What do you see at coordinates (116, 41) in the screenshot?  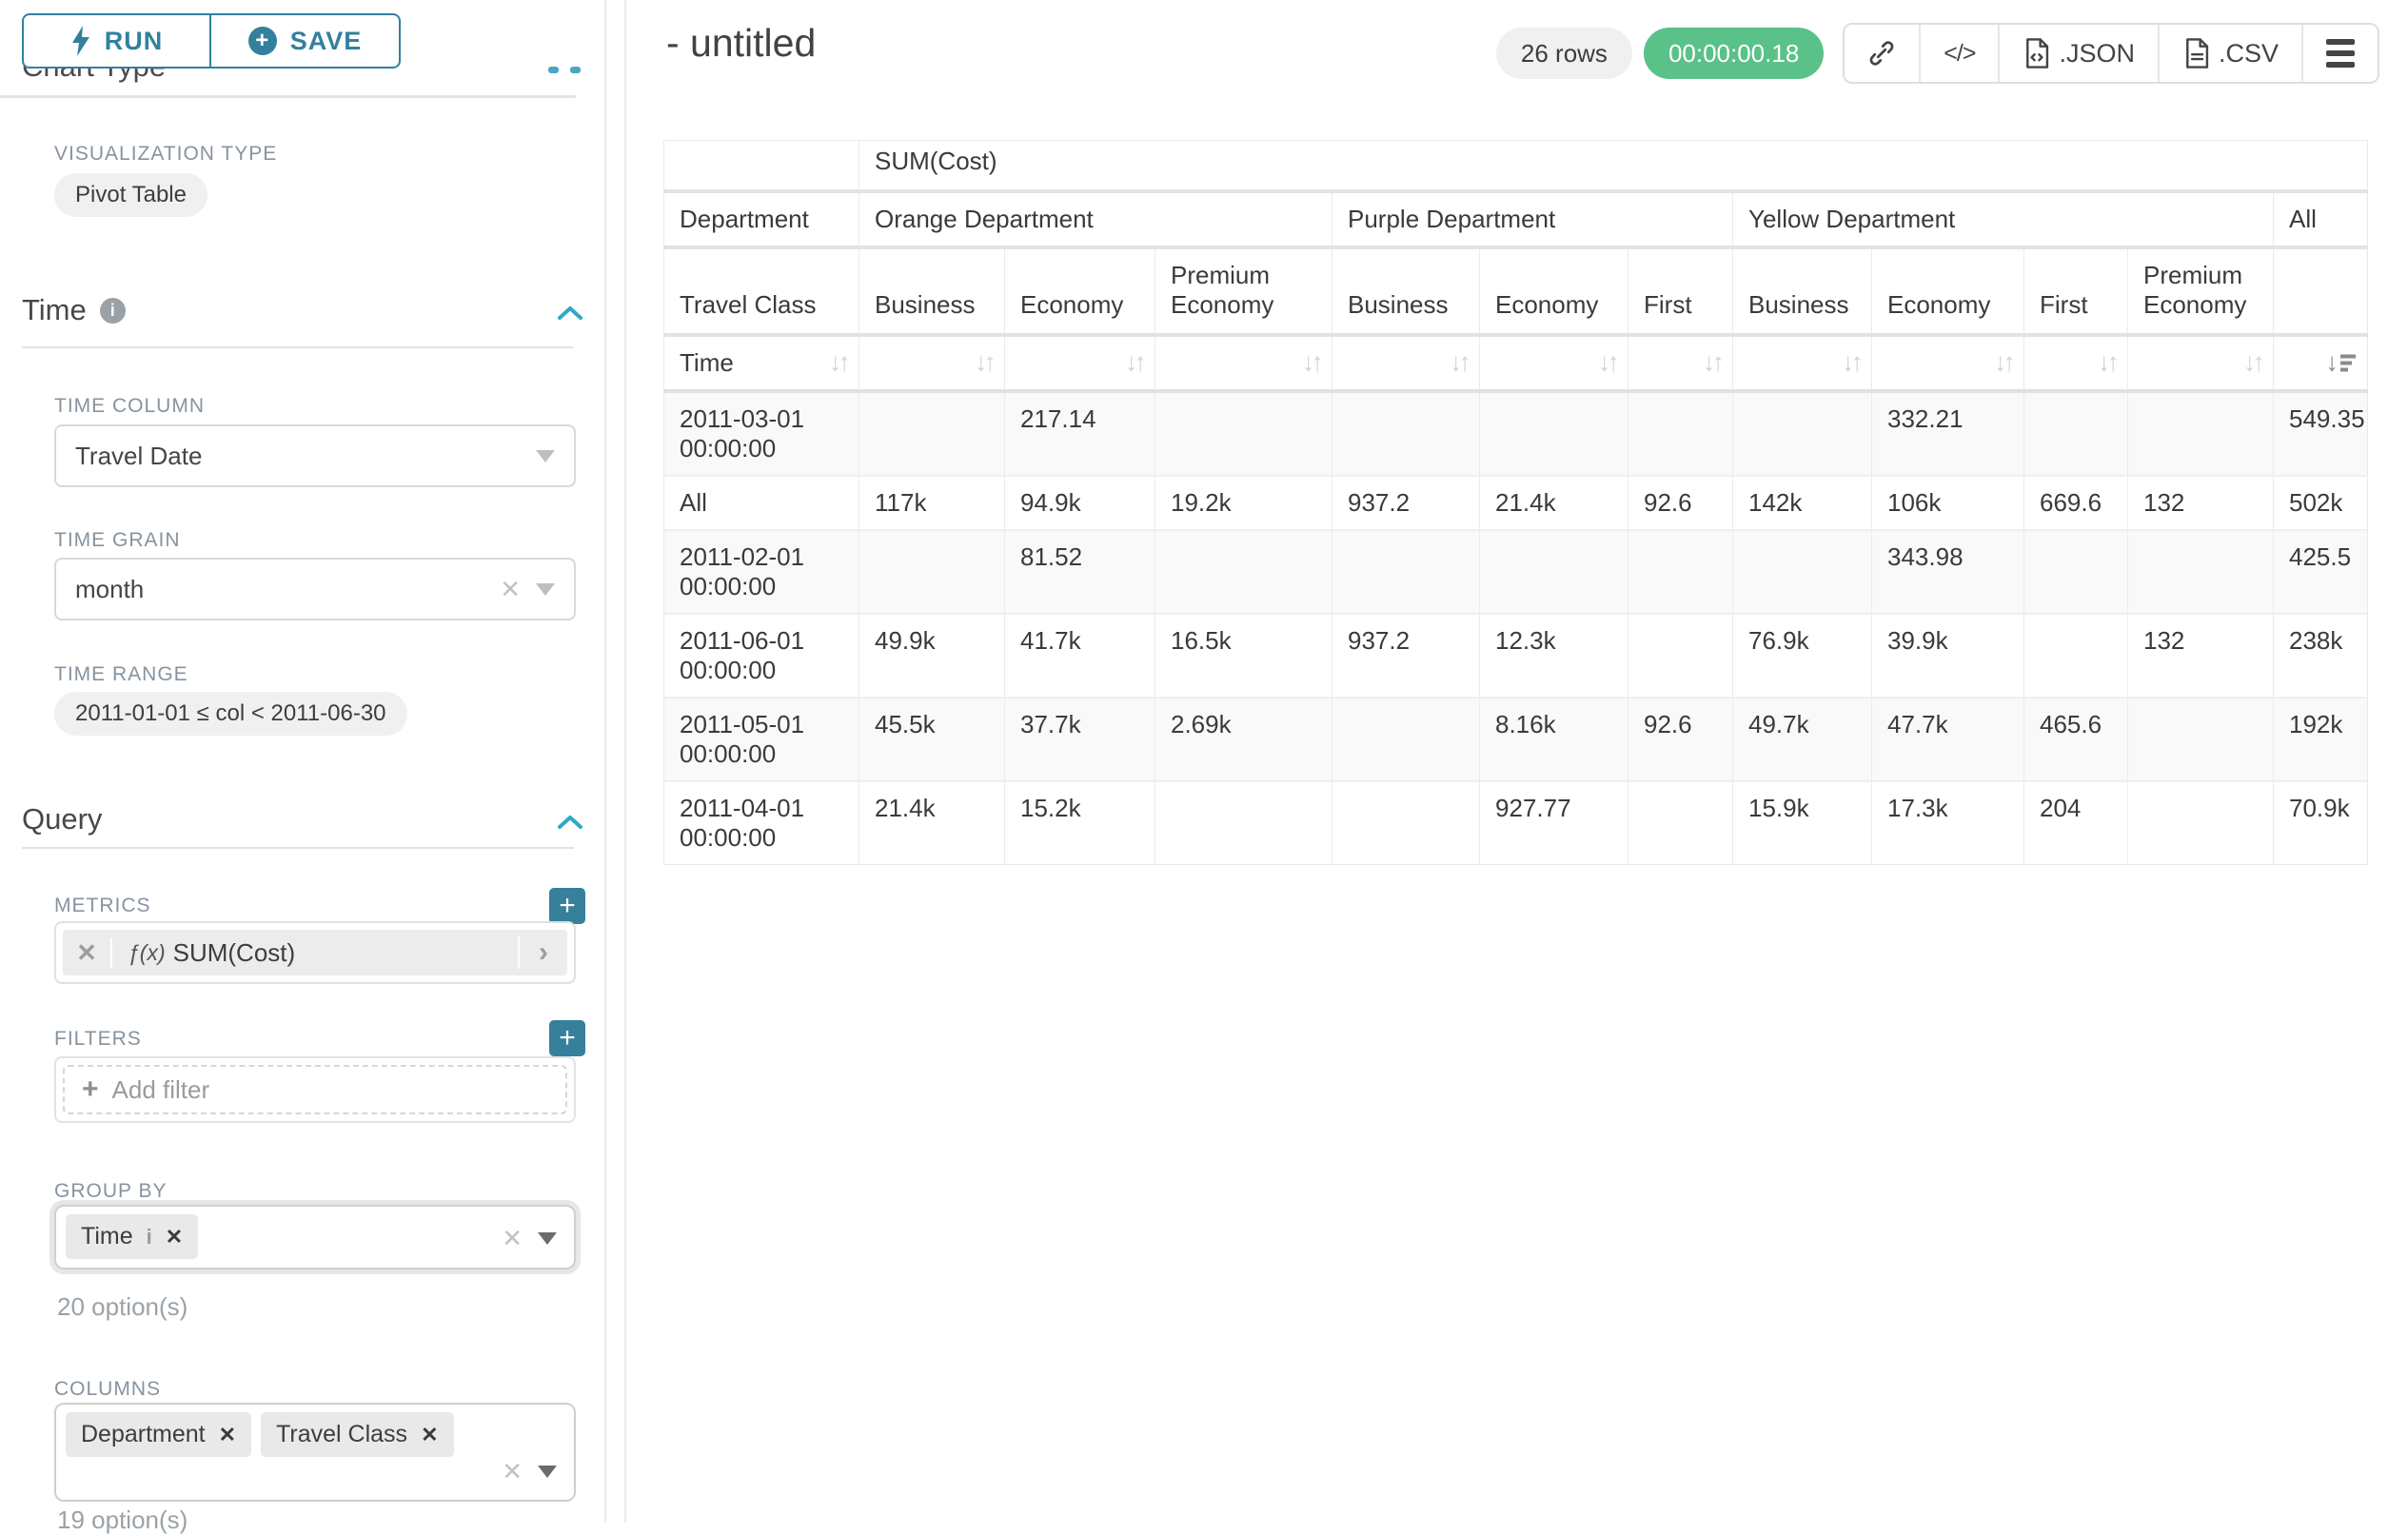 I see `run-button: RUN` at bounding box center [116, 41].